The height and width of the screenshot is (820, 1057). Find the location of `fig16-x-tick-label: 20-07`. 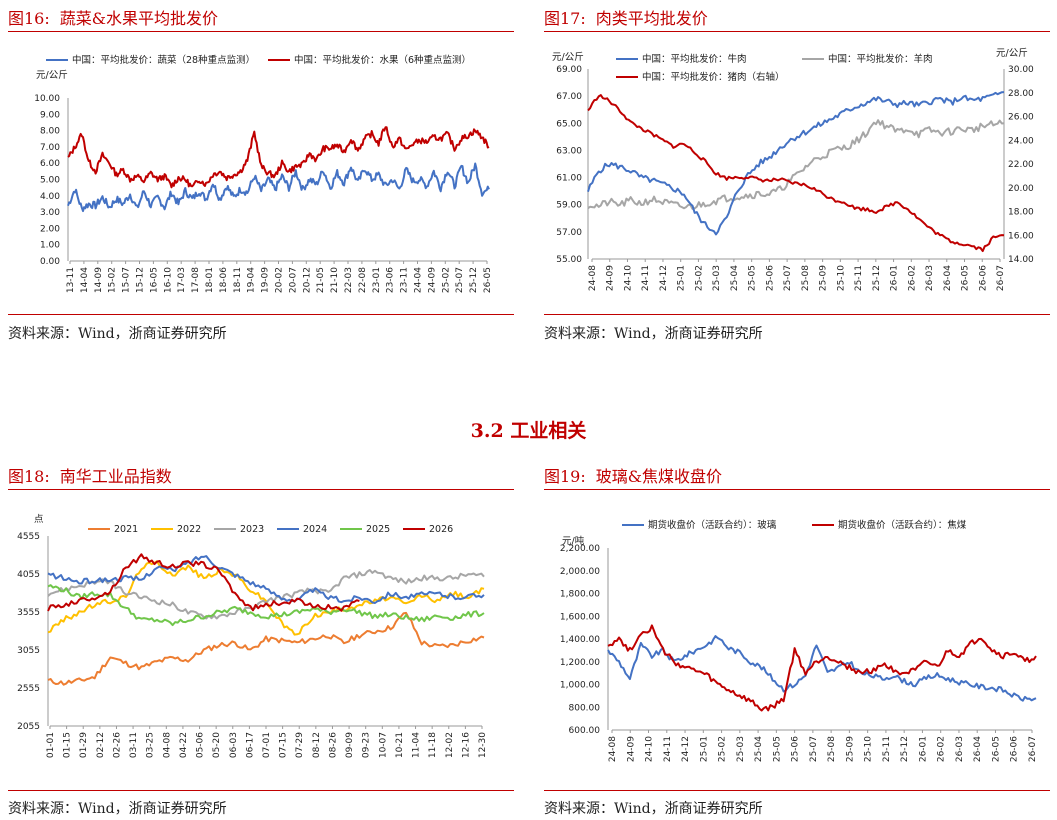

fig16-x-tick-label: 20-07 is located at coordinates (293, 280).